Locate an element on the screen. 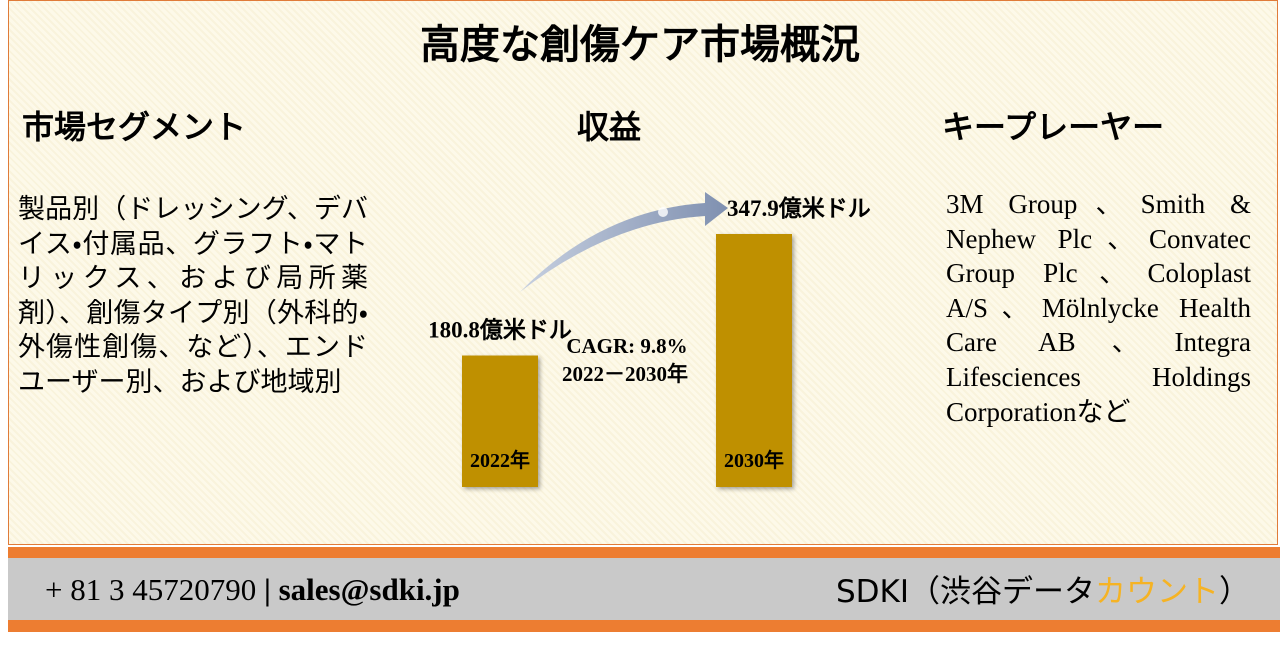 This screenshot has height=645, width=1280. email: sales@sdki.jp is located at coordinates (369, 589).